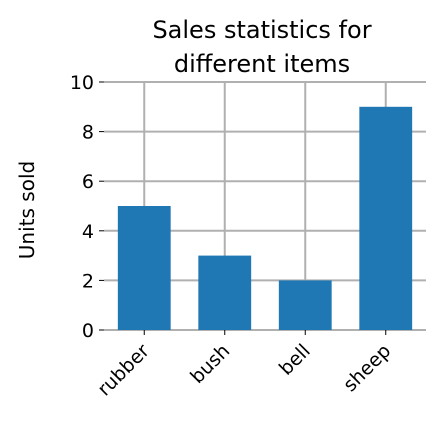 This screenshot has width=448, height=448. What do you see at coordinates (305, 305) in the screenshot?
I see `bar-bell` at bounding box center [305, 305].